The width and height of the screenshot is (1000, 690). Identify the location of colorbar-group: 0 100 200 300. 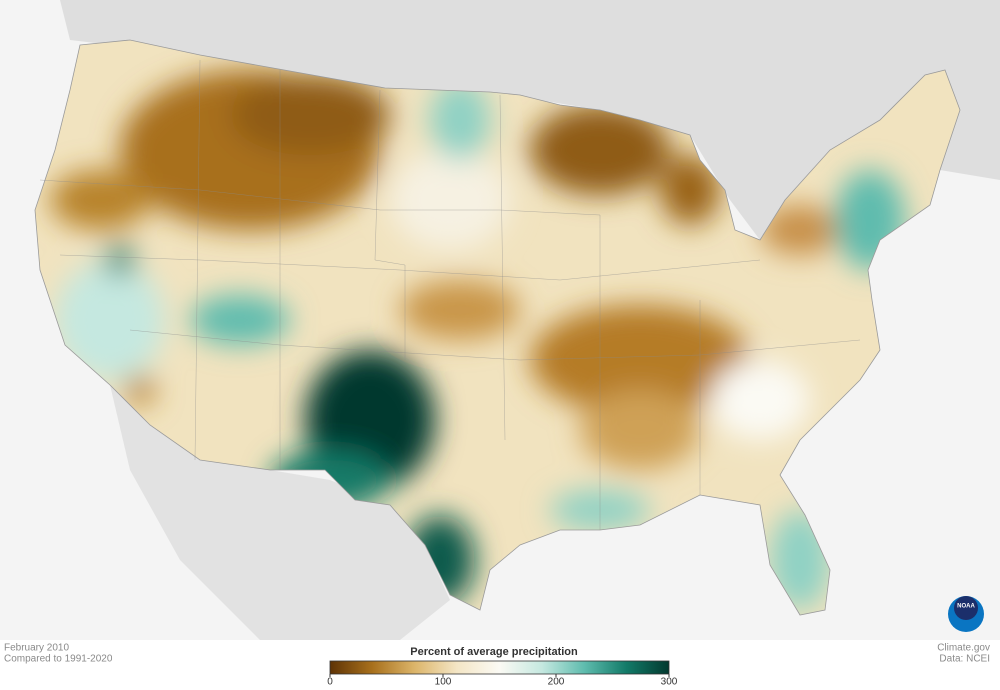
(502, 674).